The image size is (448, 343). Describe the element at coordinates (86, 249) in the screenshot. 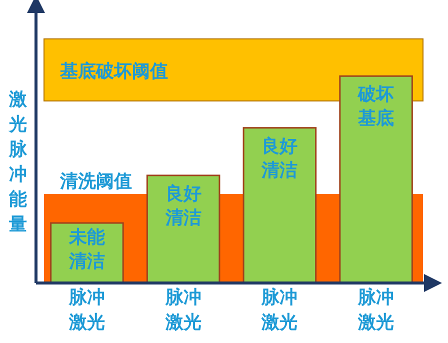

I see `annotation: 未能清洁` at that location.